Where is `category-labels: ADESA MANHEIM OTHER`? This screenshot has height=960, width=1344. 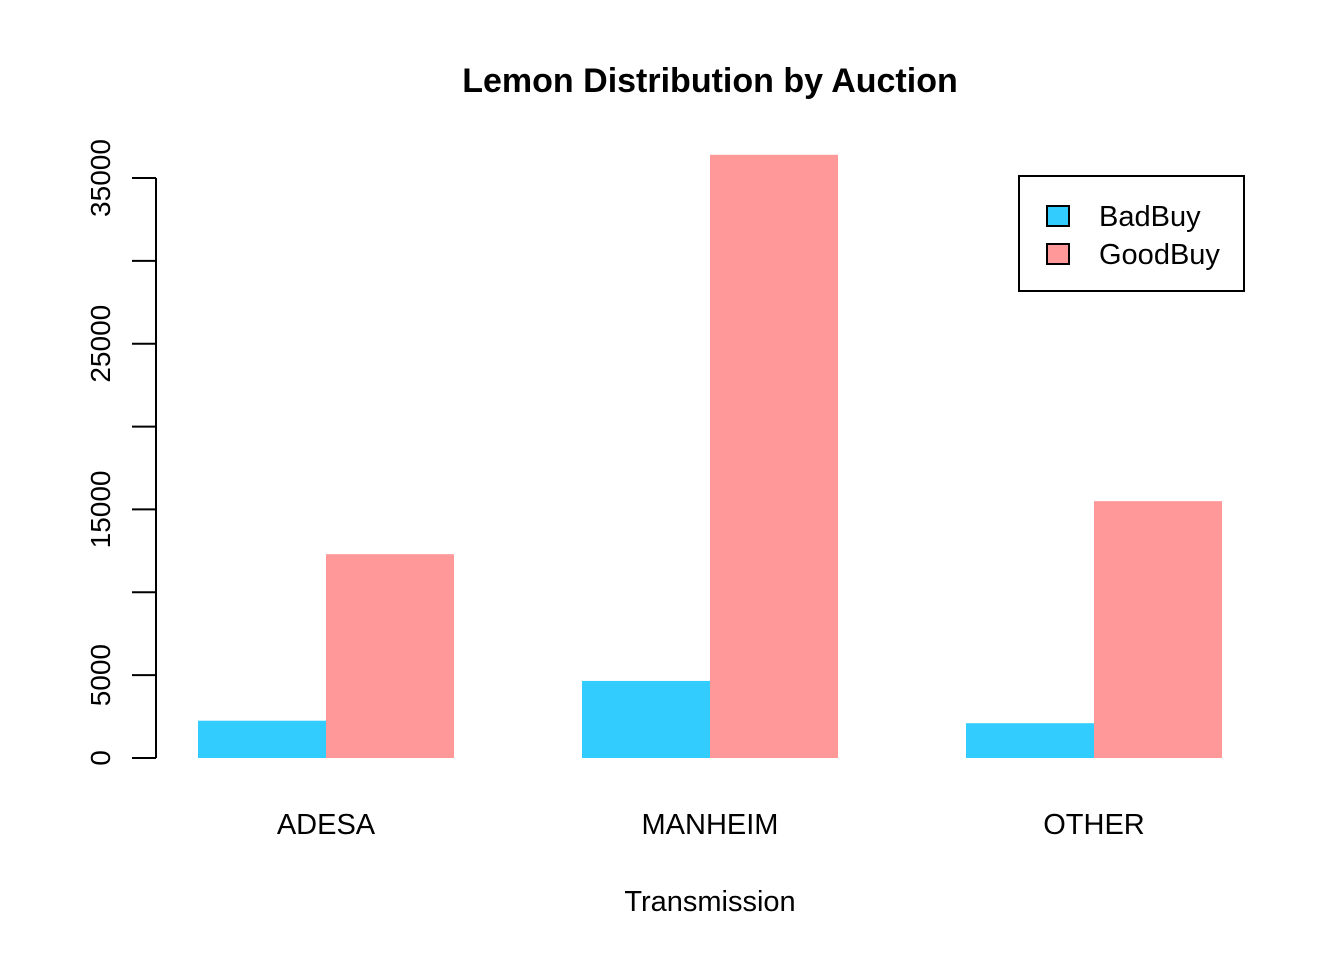
category-labels: ADESA MANHEIM OTHER is located at coordinates (711, 825).